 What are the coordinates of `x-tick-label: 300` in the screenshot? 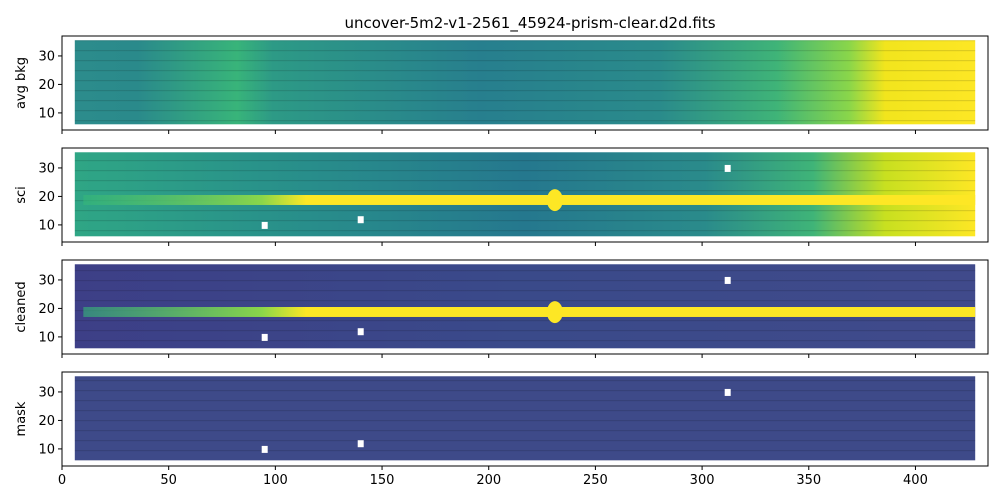 It's located at (702, 480).